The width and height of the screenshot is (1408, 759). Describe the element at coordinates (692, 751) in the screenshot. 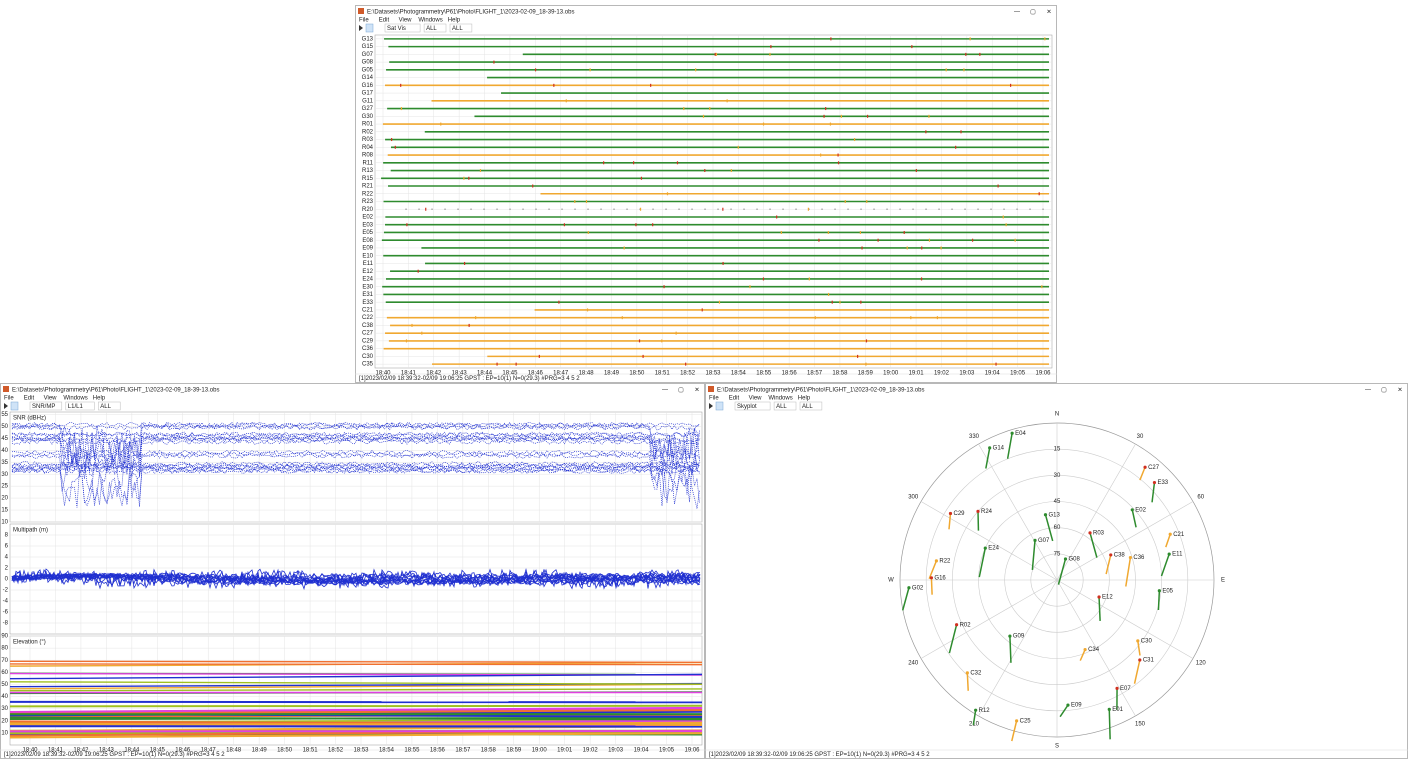

I see `x-tick-label: 19:06` at that location.